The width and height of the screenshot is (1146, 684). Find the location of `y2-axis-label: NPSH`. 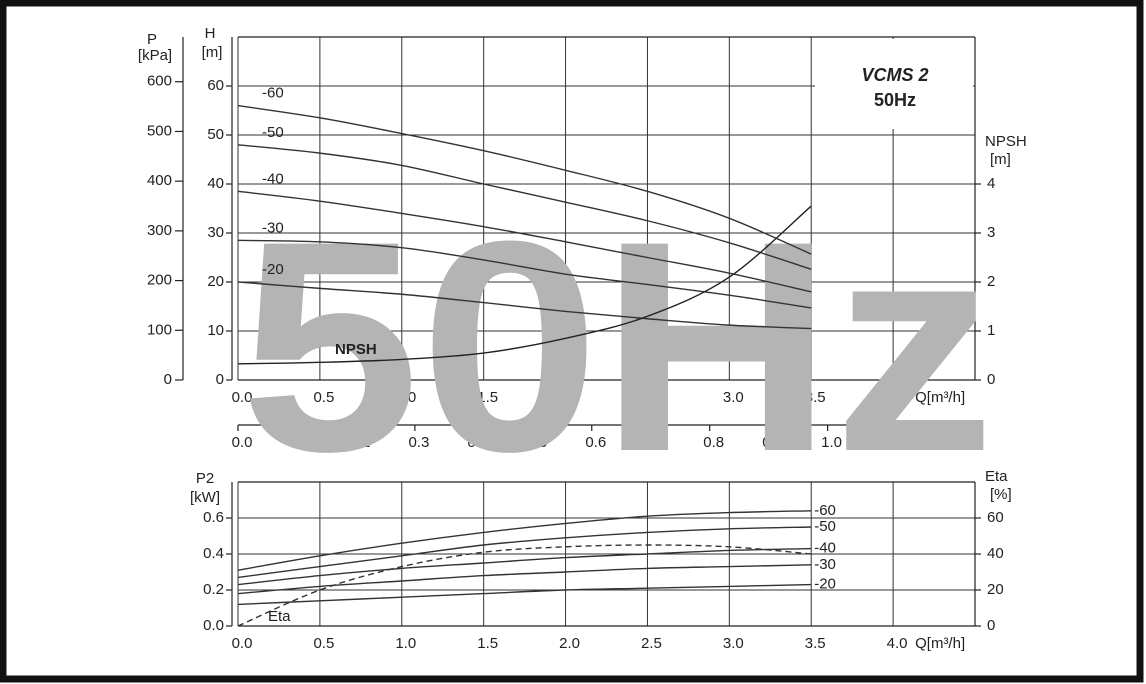

y2-axis-label: NPSH is located at coordinates (1006, 141).